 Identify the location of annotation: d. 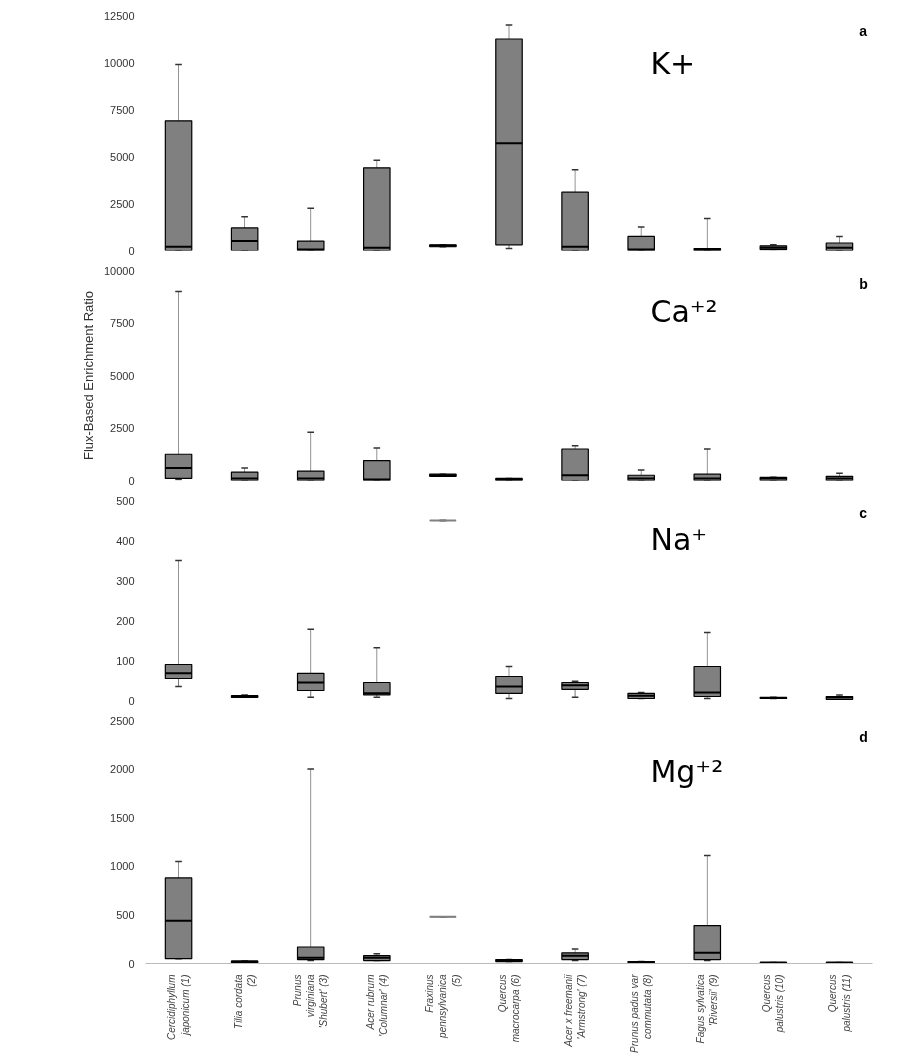
(863, 736).